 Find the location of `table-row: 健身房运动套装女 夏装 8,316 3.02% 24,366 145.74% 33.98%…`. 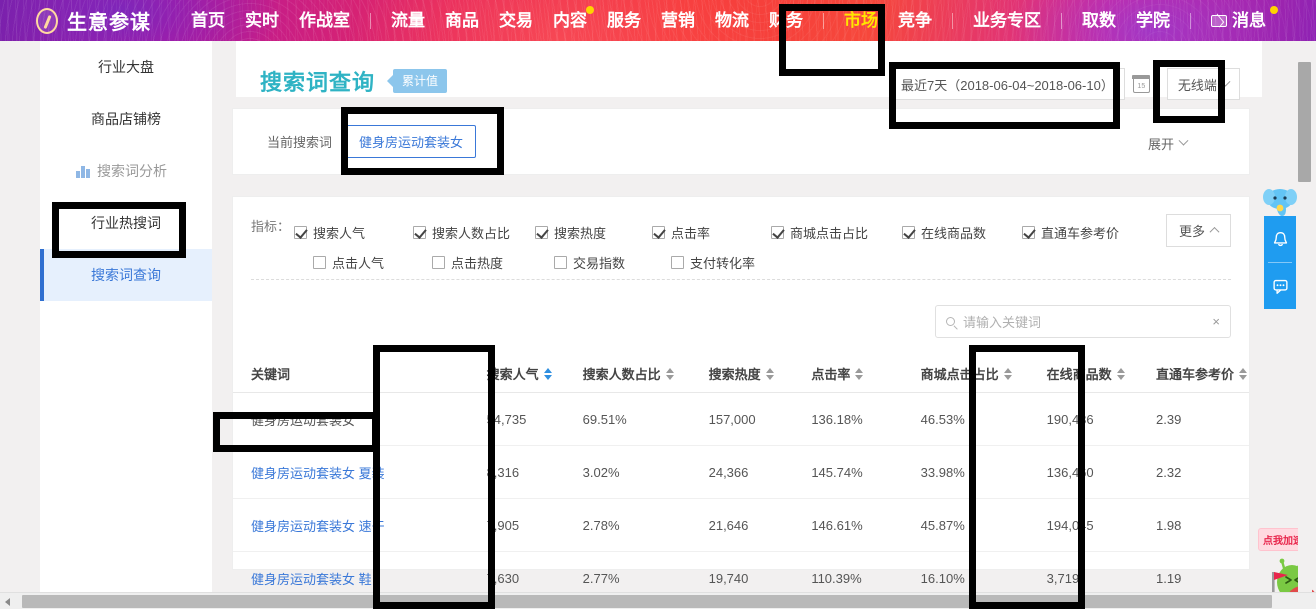

table-row: 健身房运动套装女 夏装 8,316 3.02% 24,366 145.74% 33.98%… is located at coordinates (741, 472).